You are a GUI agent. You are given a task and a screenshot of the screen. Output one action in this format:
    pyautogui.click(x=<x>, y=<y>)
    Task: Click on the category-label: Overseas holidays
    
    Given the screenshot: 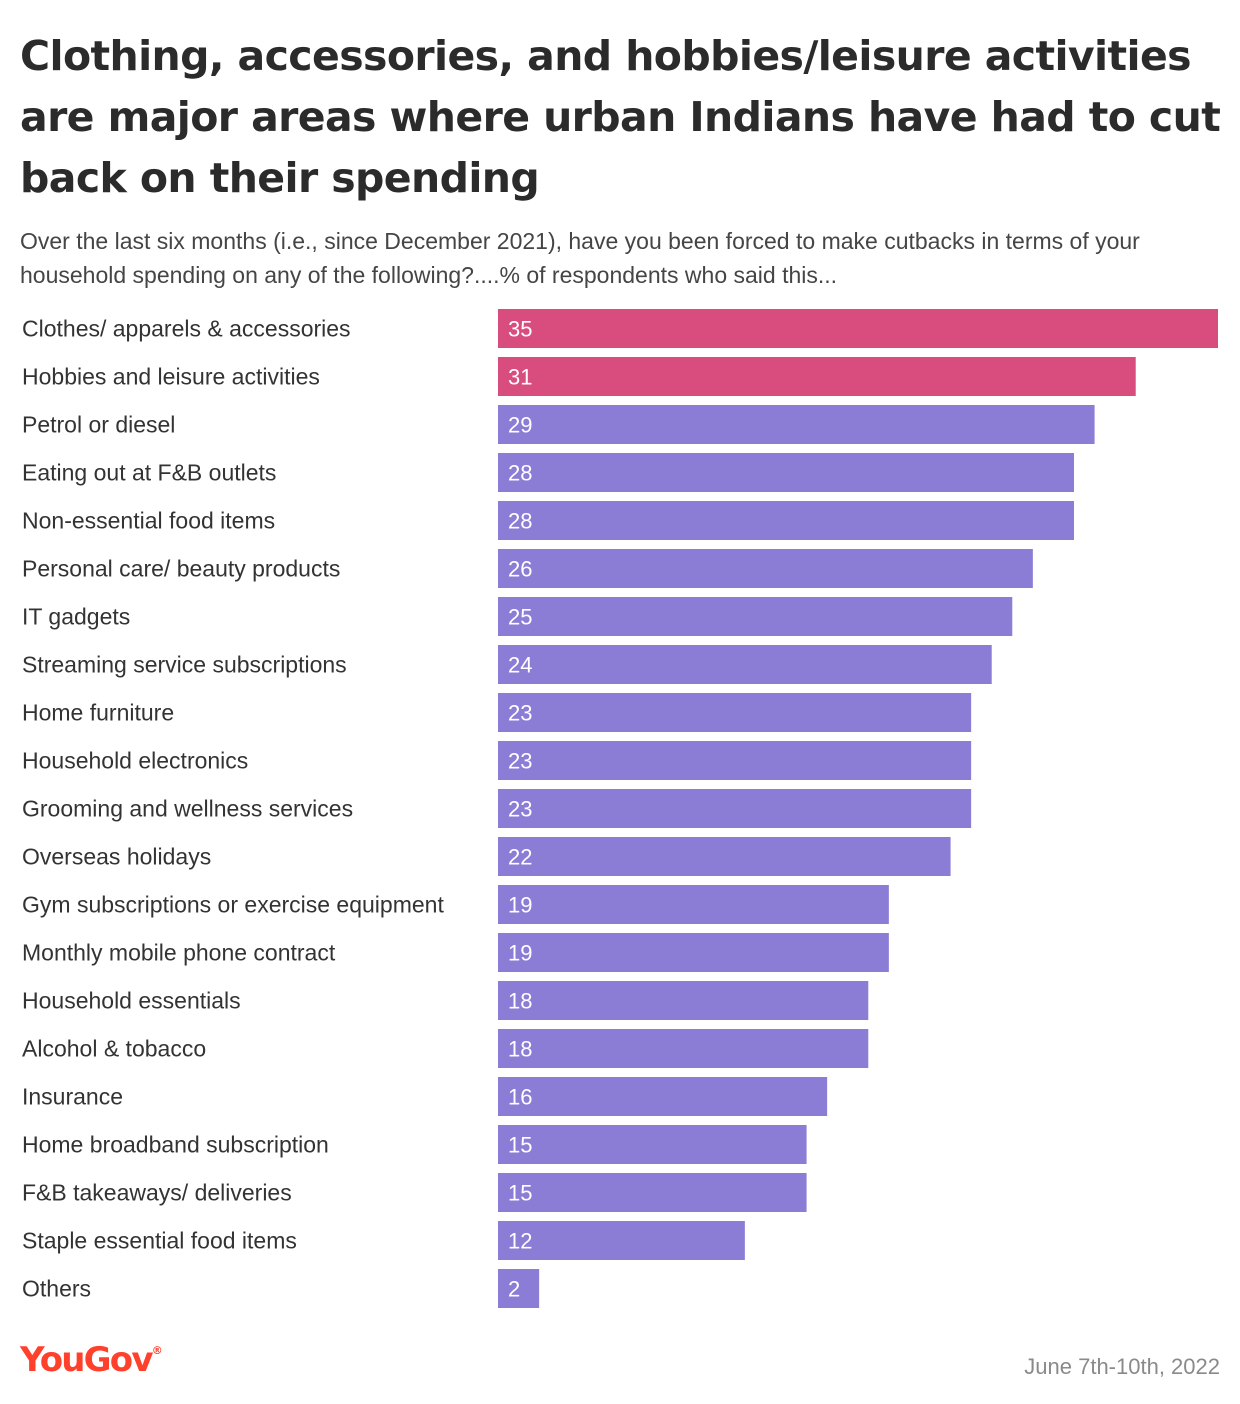 What is the action you would take?
    pyautogui.click(x=116, y=857)
    